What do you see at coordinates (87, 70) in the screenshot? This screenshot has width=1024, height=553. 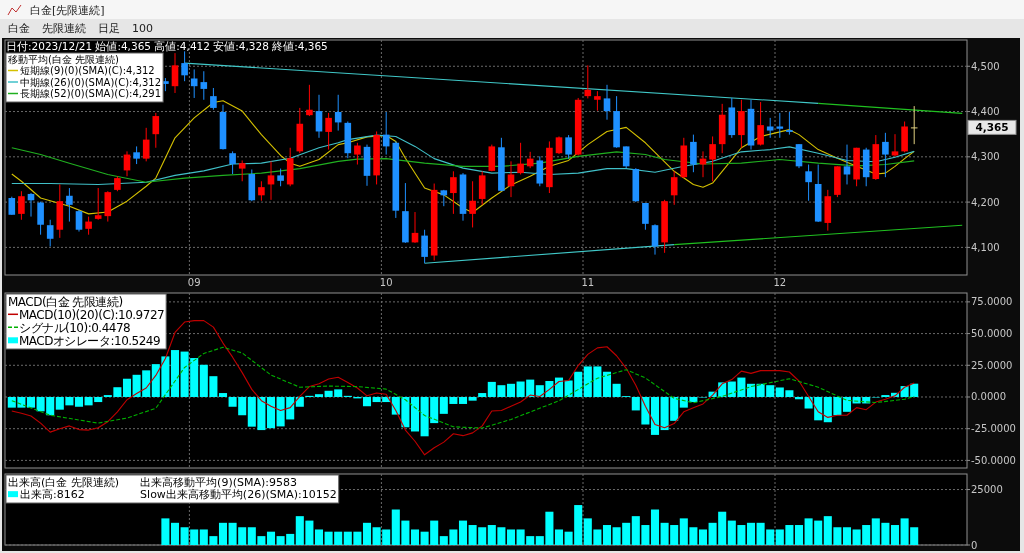 I see `legend-label: 短期線(9)(0)(SMA)(C):4,312` at bounding box center [87, 70].